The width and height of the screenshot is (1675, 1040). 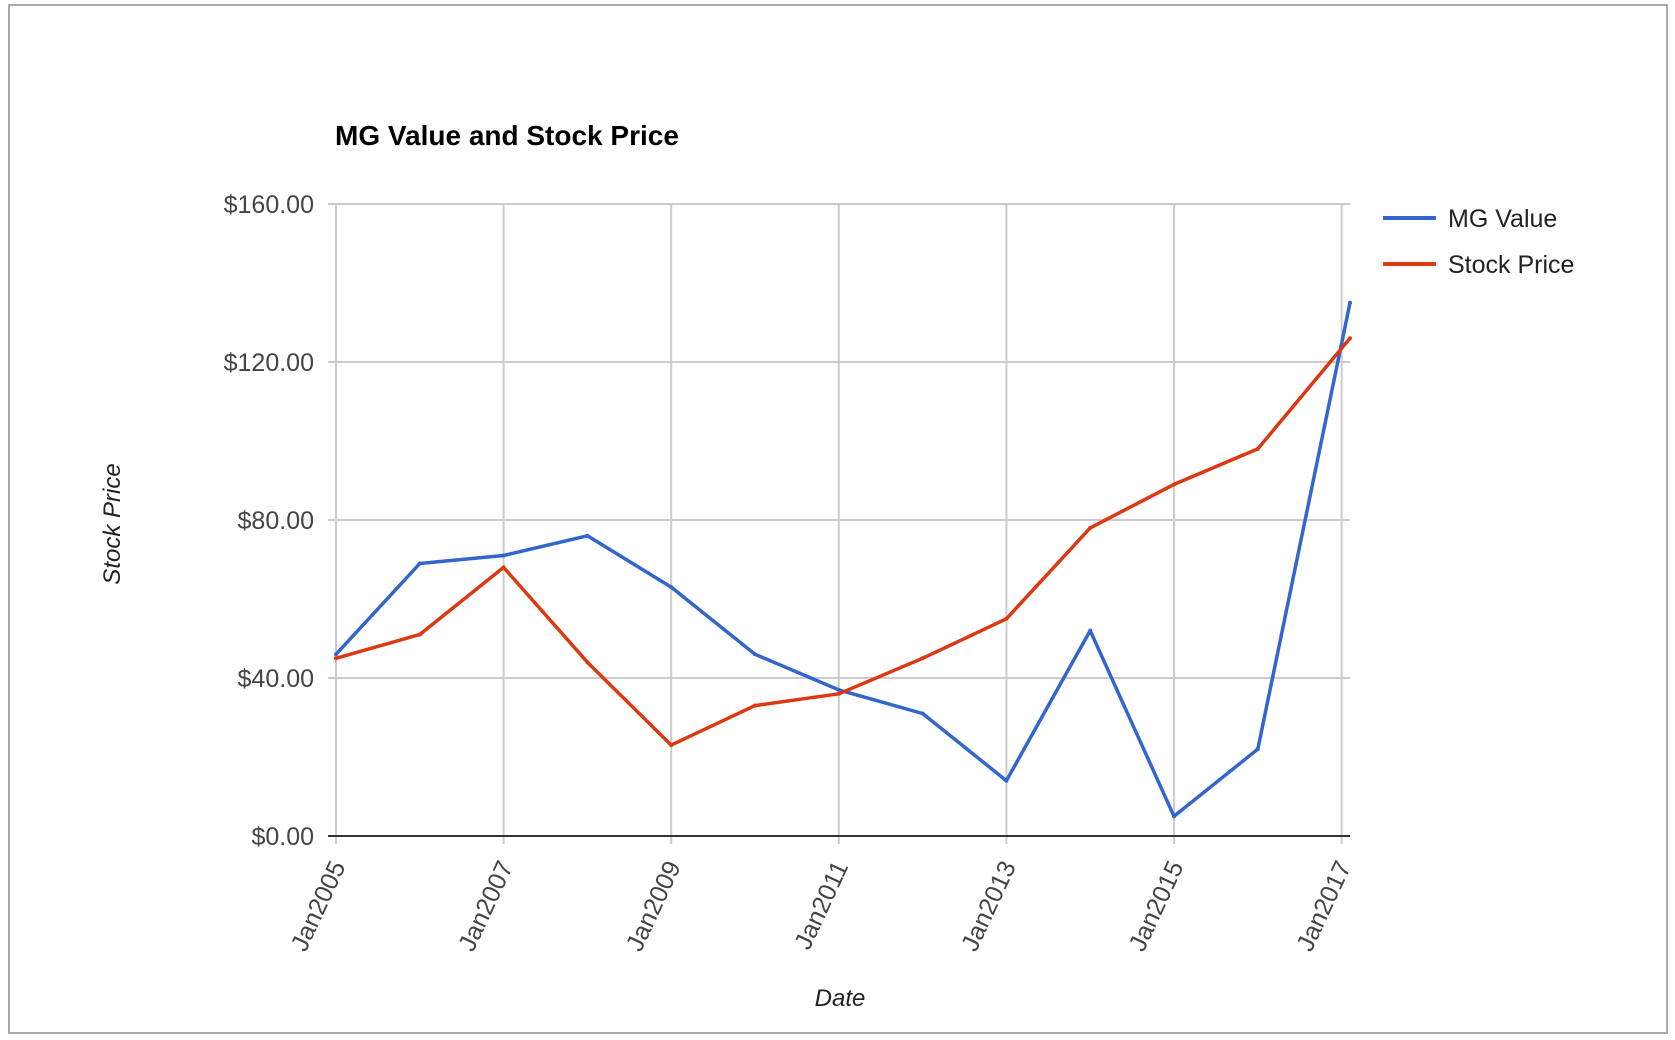 I want to click on x-axis-label: Date, so click(x=840, y=998).